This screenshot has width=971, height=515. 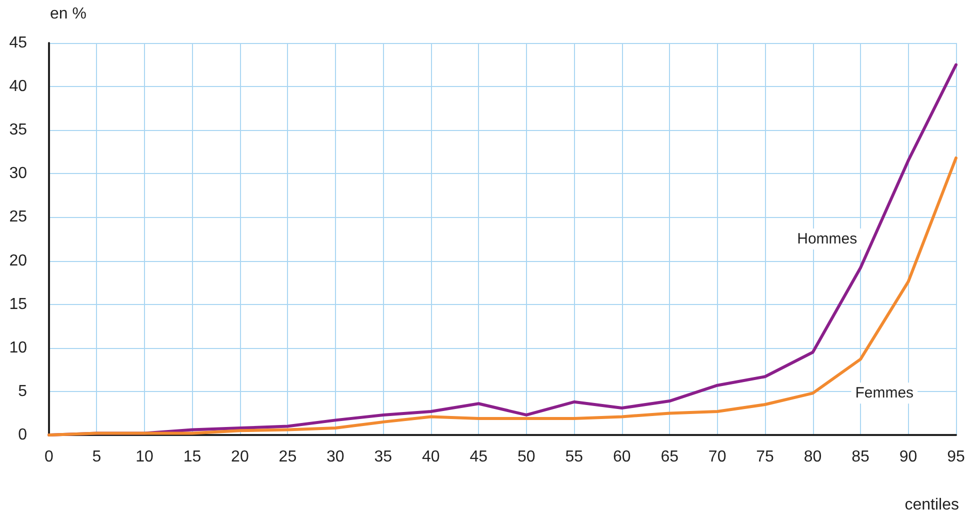 I want to click on x-tick-label: 75, so click(x=765, y=457).